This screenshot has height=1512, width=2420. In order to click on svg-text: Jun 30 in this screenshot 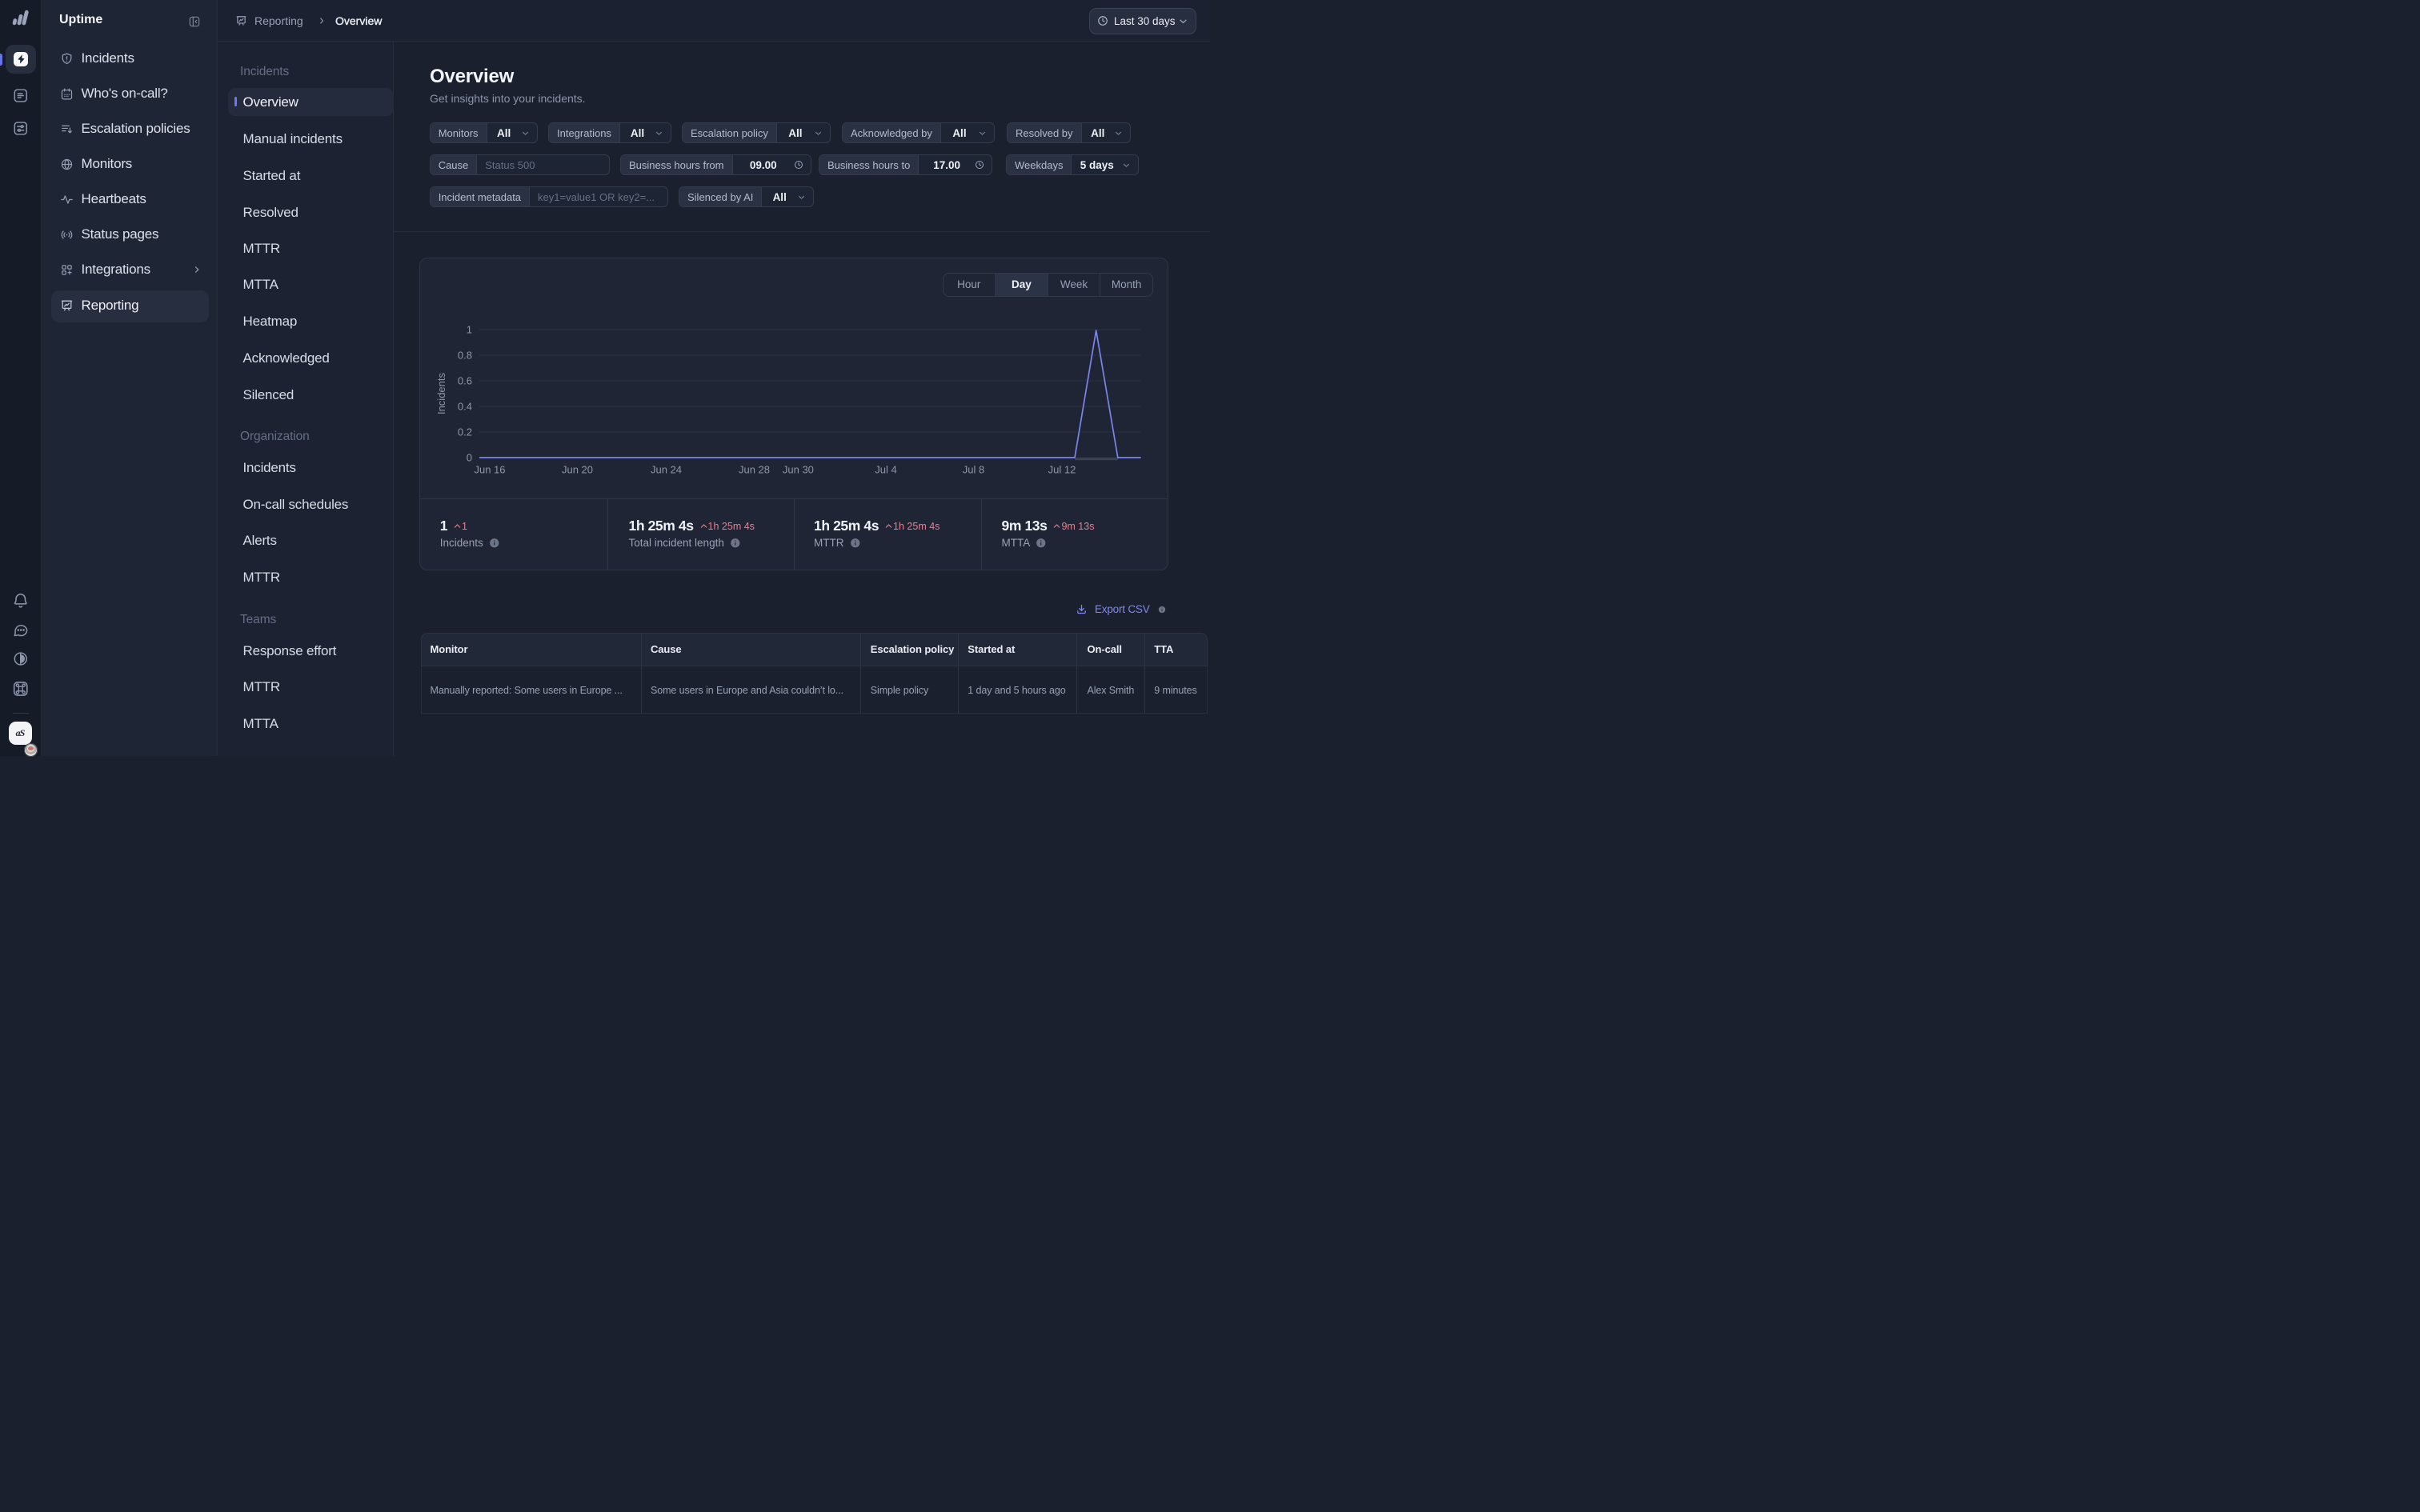, I will do `click(798, 470)`.